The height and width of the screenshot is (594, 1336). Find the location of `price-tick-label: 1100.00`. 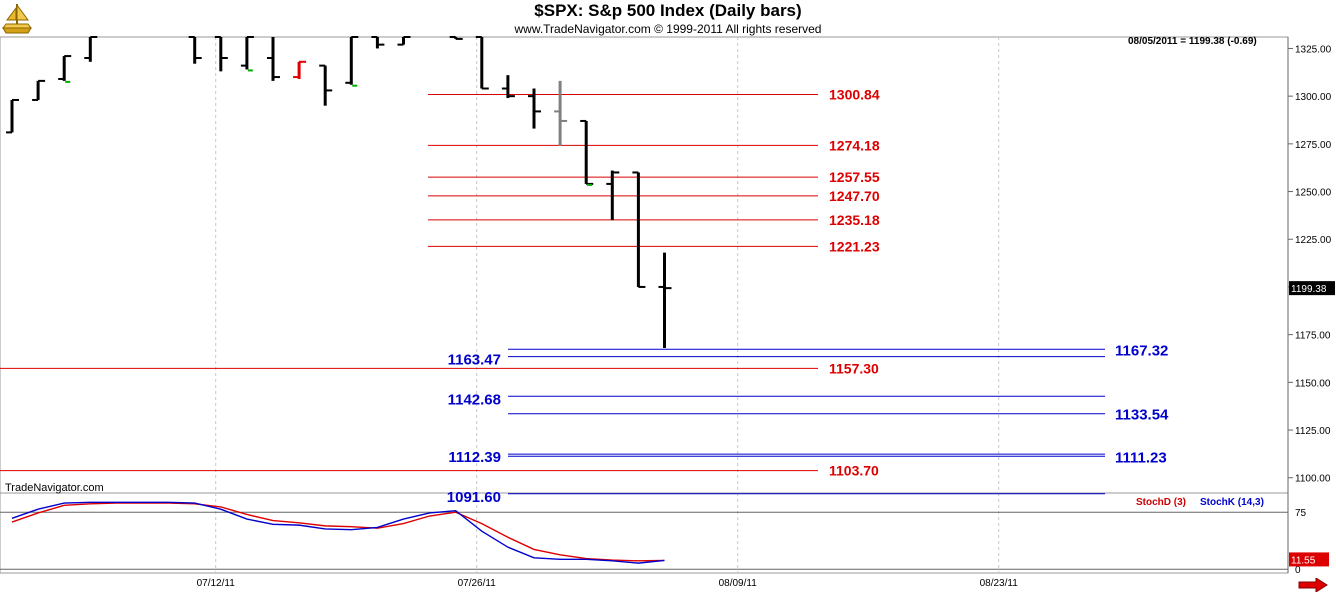

price-tick-label: 1100.00 is located at coordinates (1313, 479).